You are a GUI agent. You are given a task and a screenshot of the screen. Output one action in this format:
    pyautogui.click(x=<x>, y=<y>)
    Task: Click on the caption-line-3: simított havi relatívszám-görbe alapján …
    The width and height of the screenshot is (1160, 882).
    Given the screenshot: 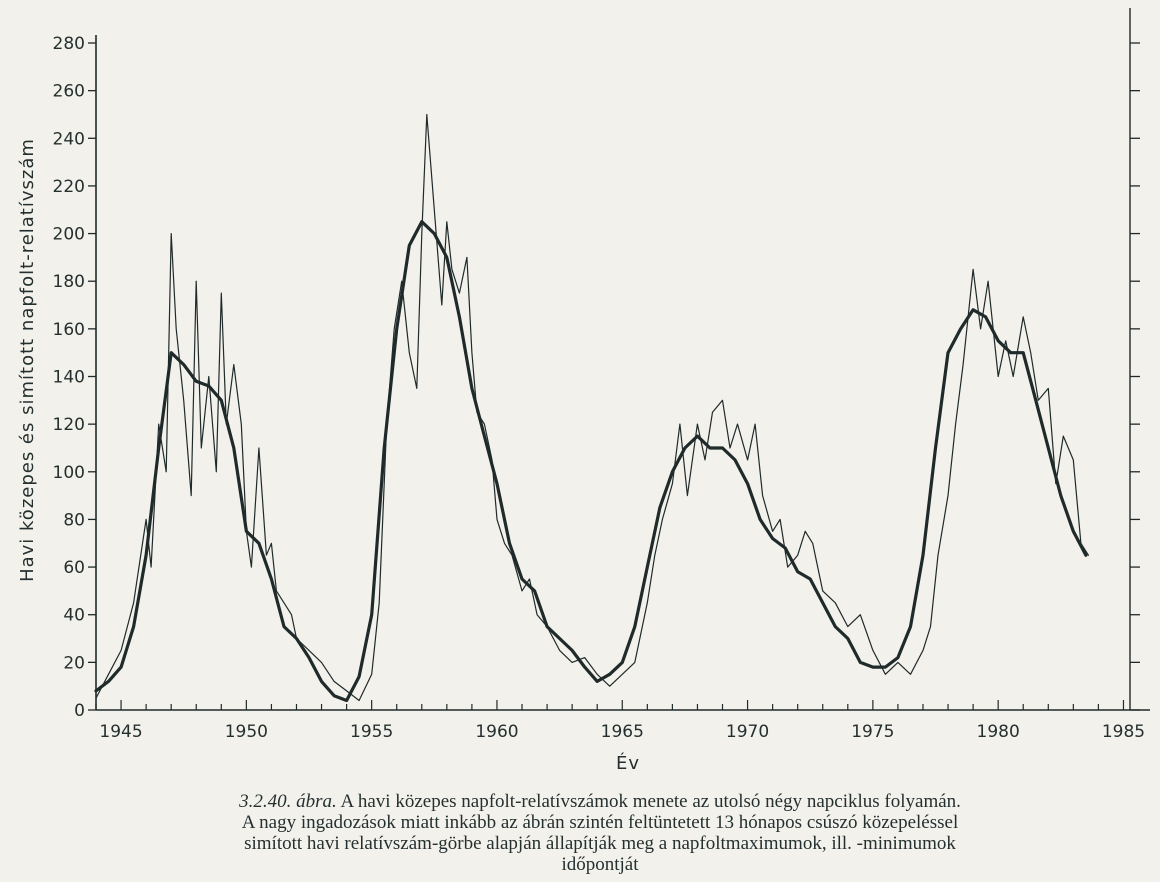 What is the action you would take?
    pyautogui.click(x=600, y=843)
    